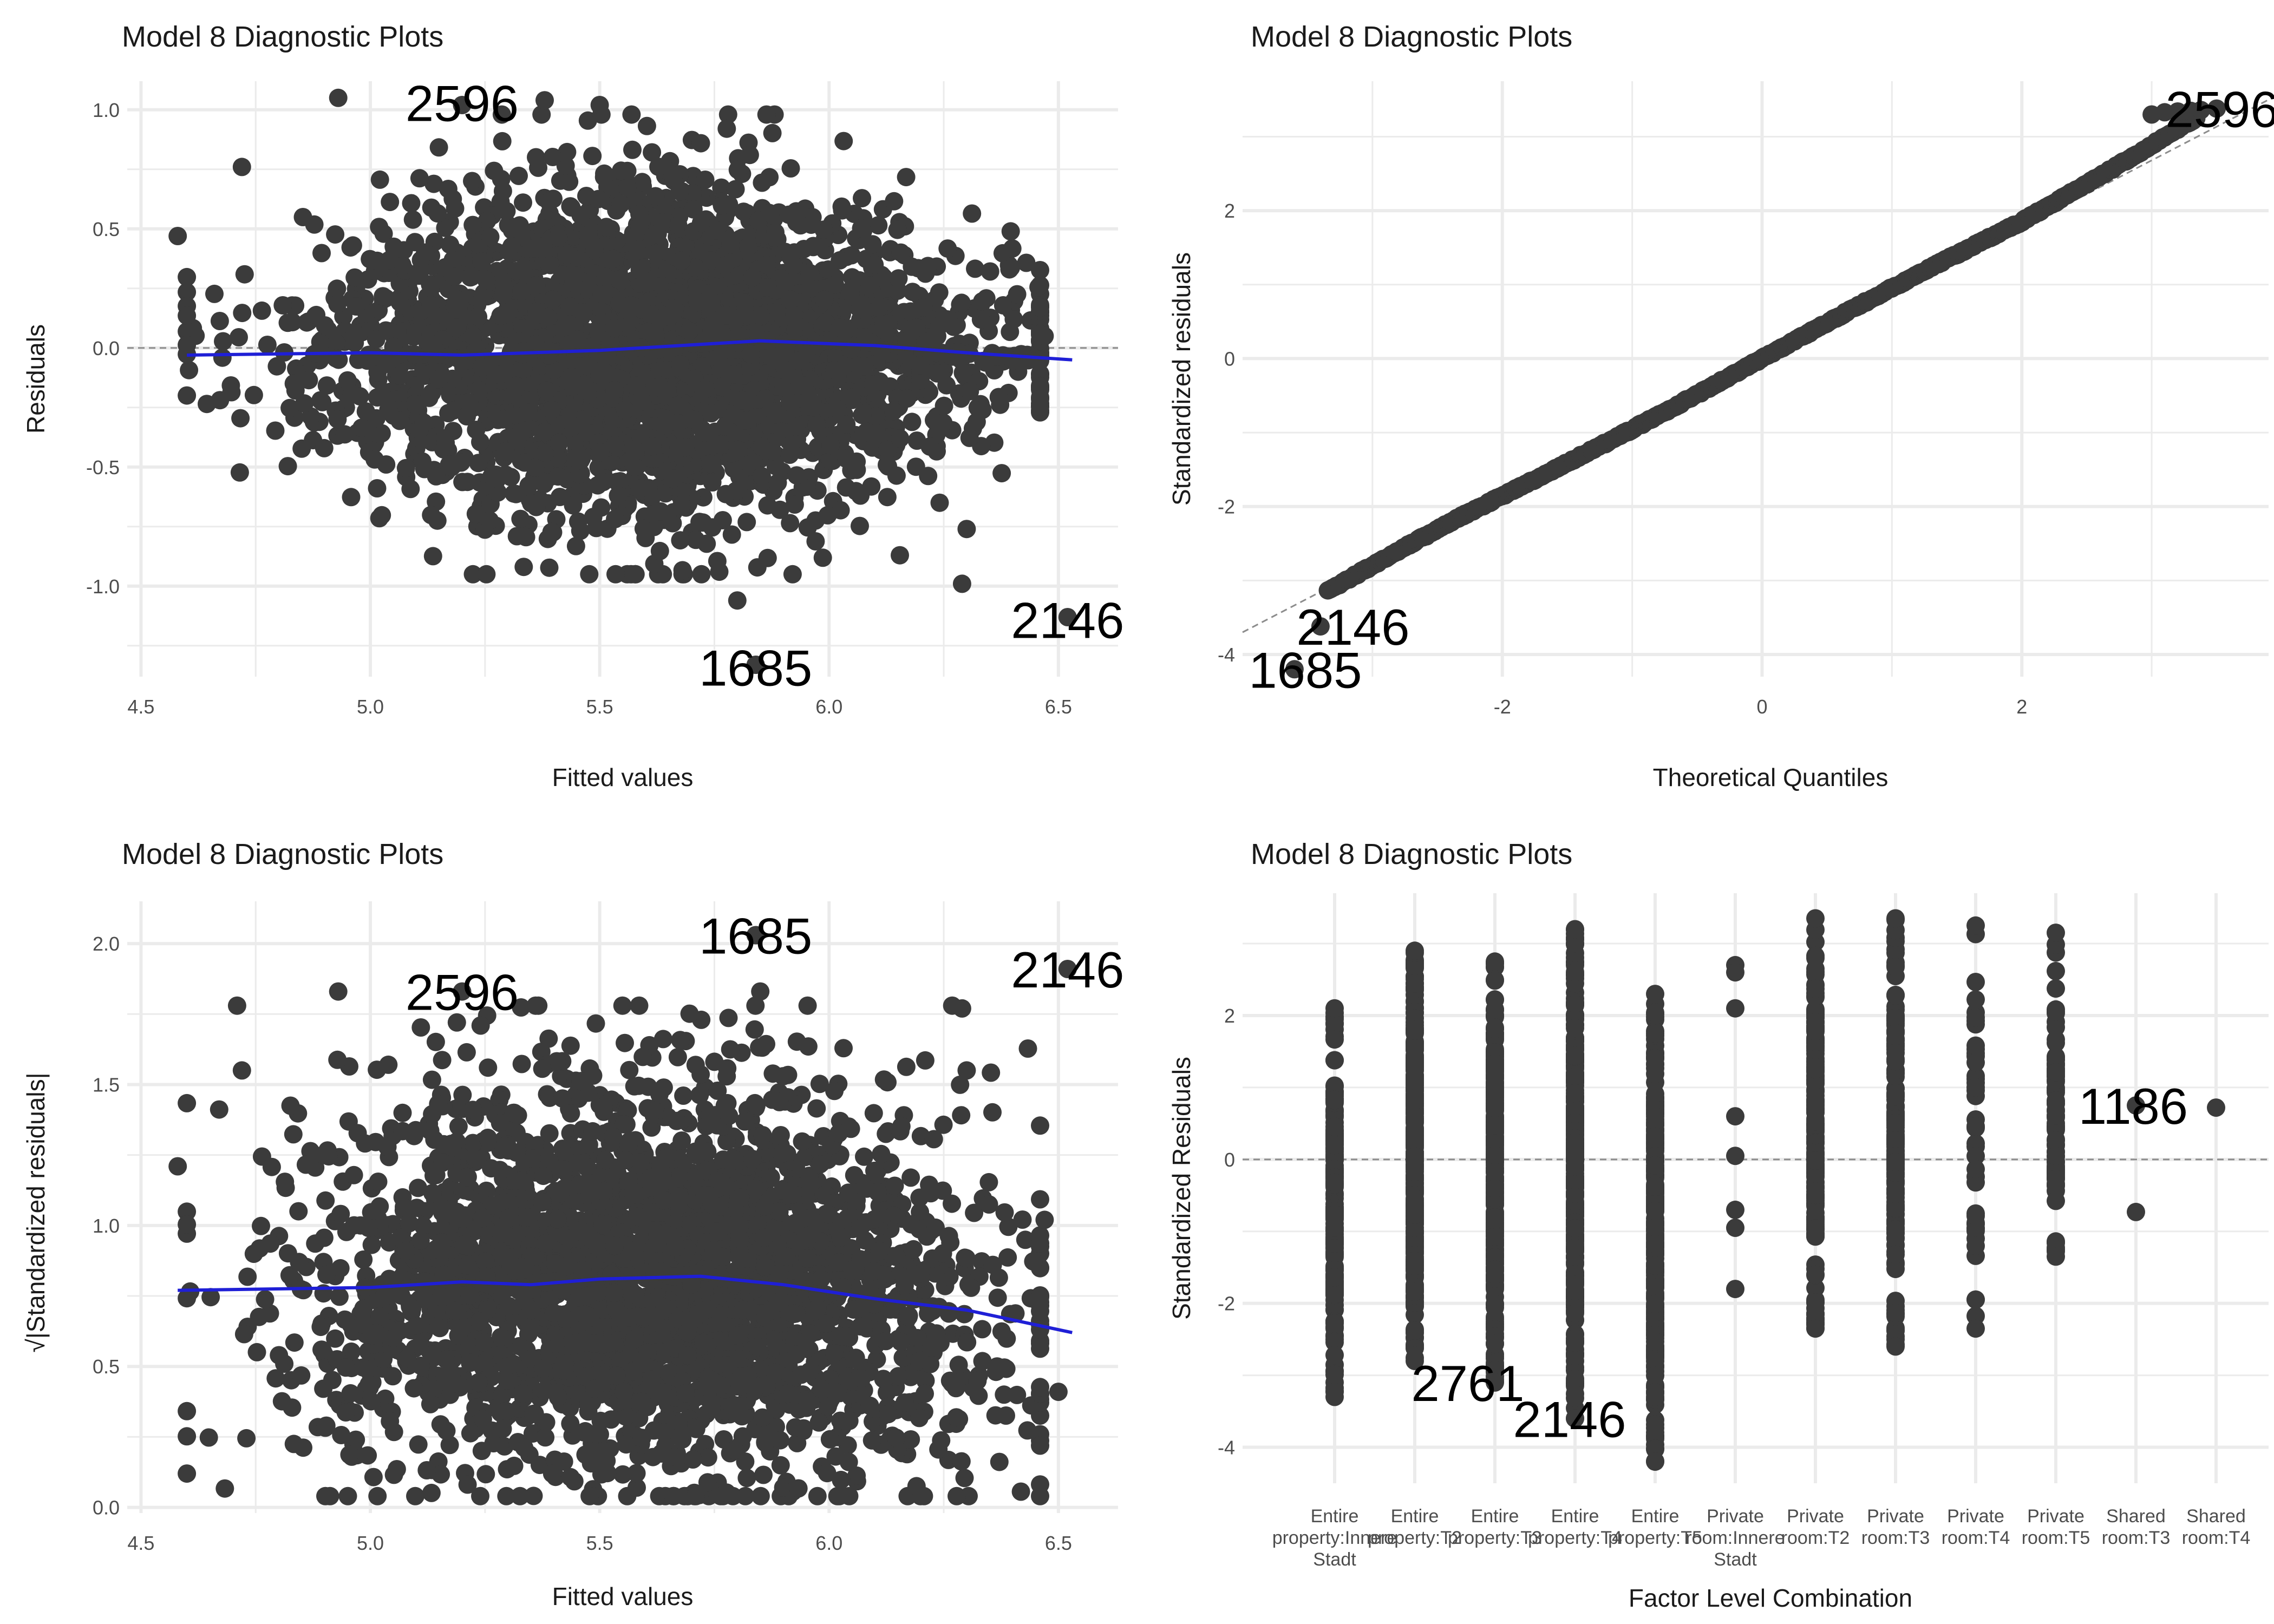  What do you see at coordinates (1230, 359) in the screenshot?
I see `y-tick-label: 0` at bounding box center [1230, 359].